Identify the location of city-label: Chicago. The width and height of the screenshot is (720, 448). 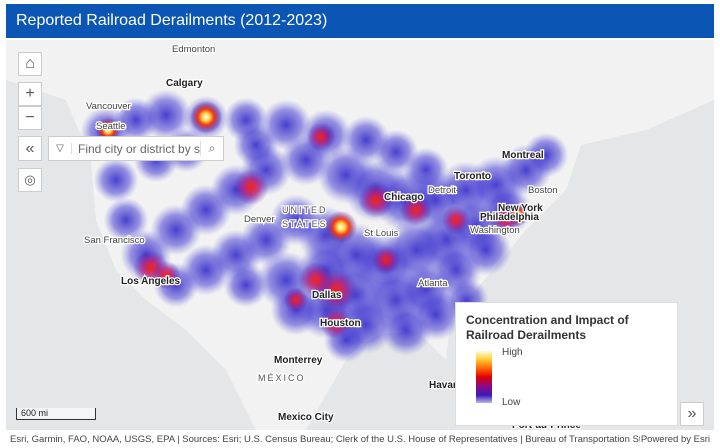
(403, 197).